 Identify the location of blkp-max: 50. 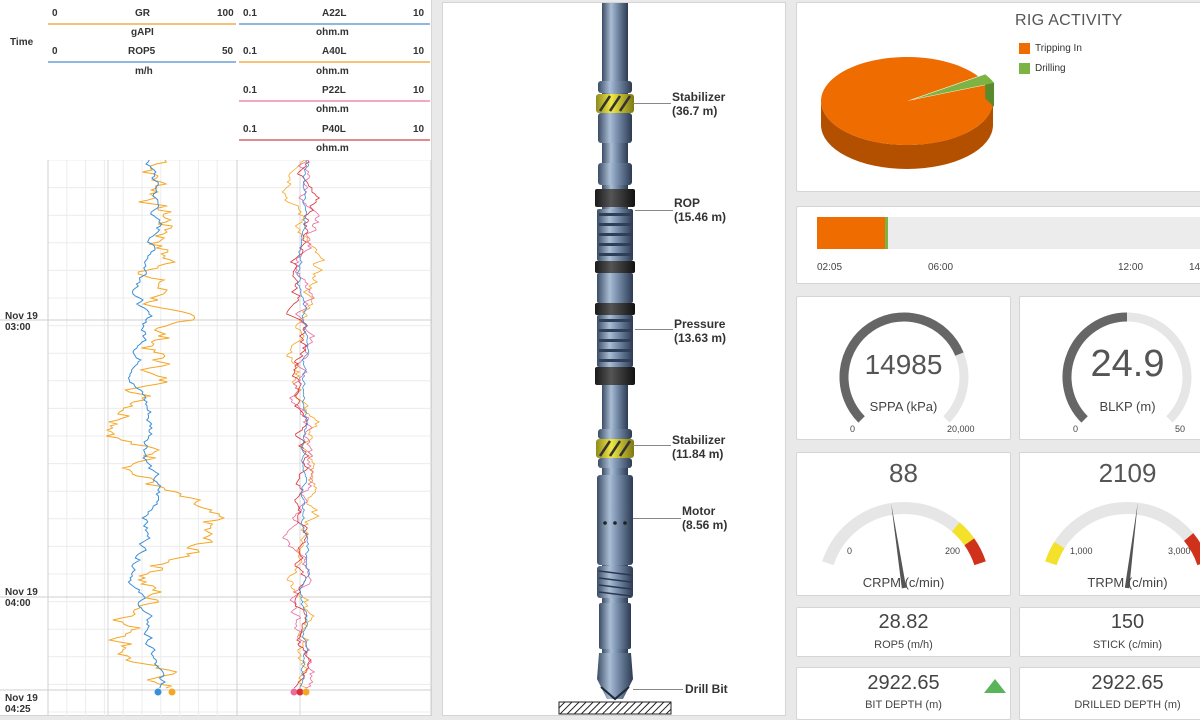
(1180, 429).